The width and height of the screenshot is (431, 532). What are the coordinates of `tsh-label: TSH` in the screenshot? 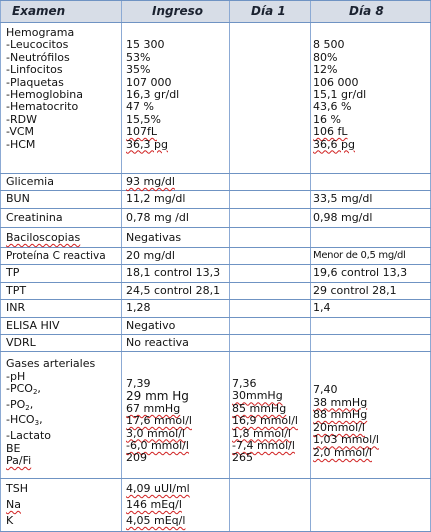 It's located at (17, 488).